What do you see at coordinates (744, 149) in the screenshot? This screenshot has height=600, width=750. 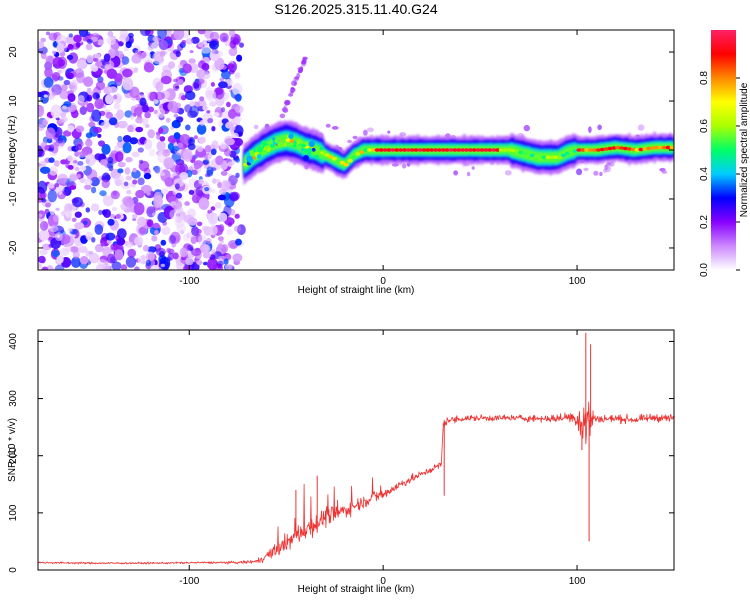 I see `colorbar-label: Normalized spectral amplitude` at bounding box center [744, 149].